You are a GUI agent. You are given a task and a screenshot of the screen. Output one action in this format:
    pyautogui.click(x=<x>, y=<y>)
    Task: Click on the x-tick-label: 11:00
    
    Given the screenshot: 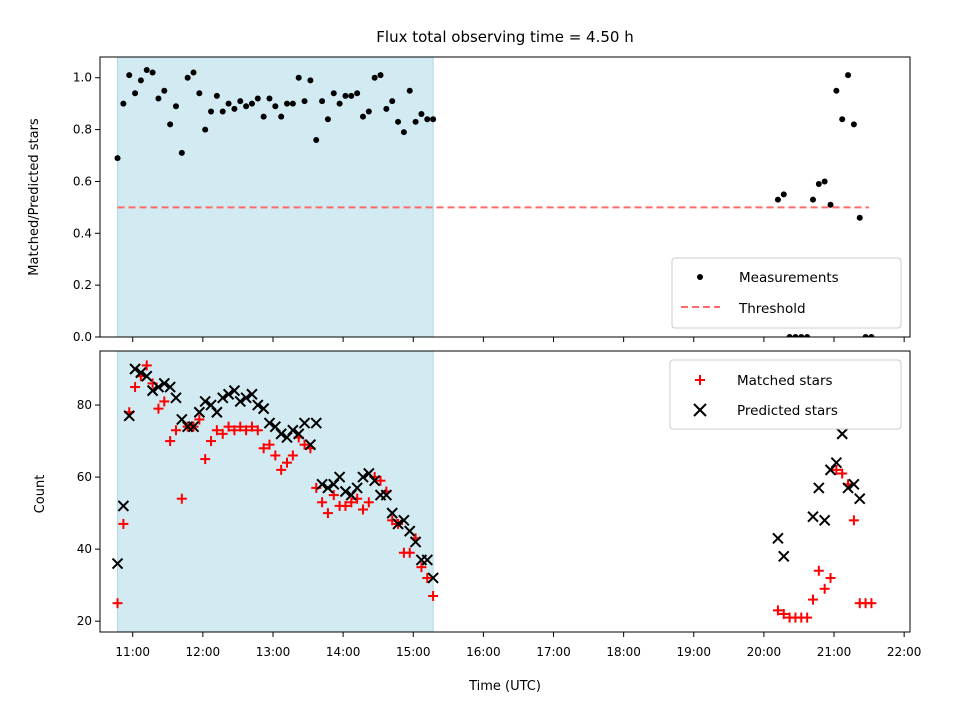 What is the action you would take?
    pyautogui.click(x=132, y=652)
    